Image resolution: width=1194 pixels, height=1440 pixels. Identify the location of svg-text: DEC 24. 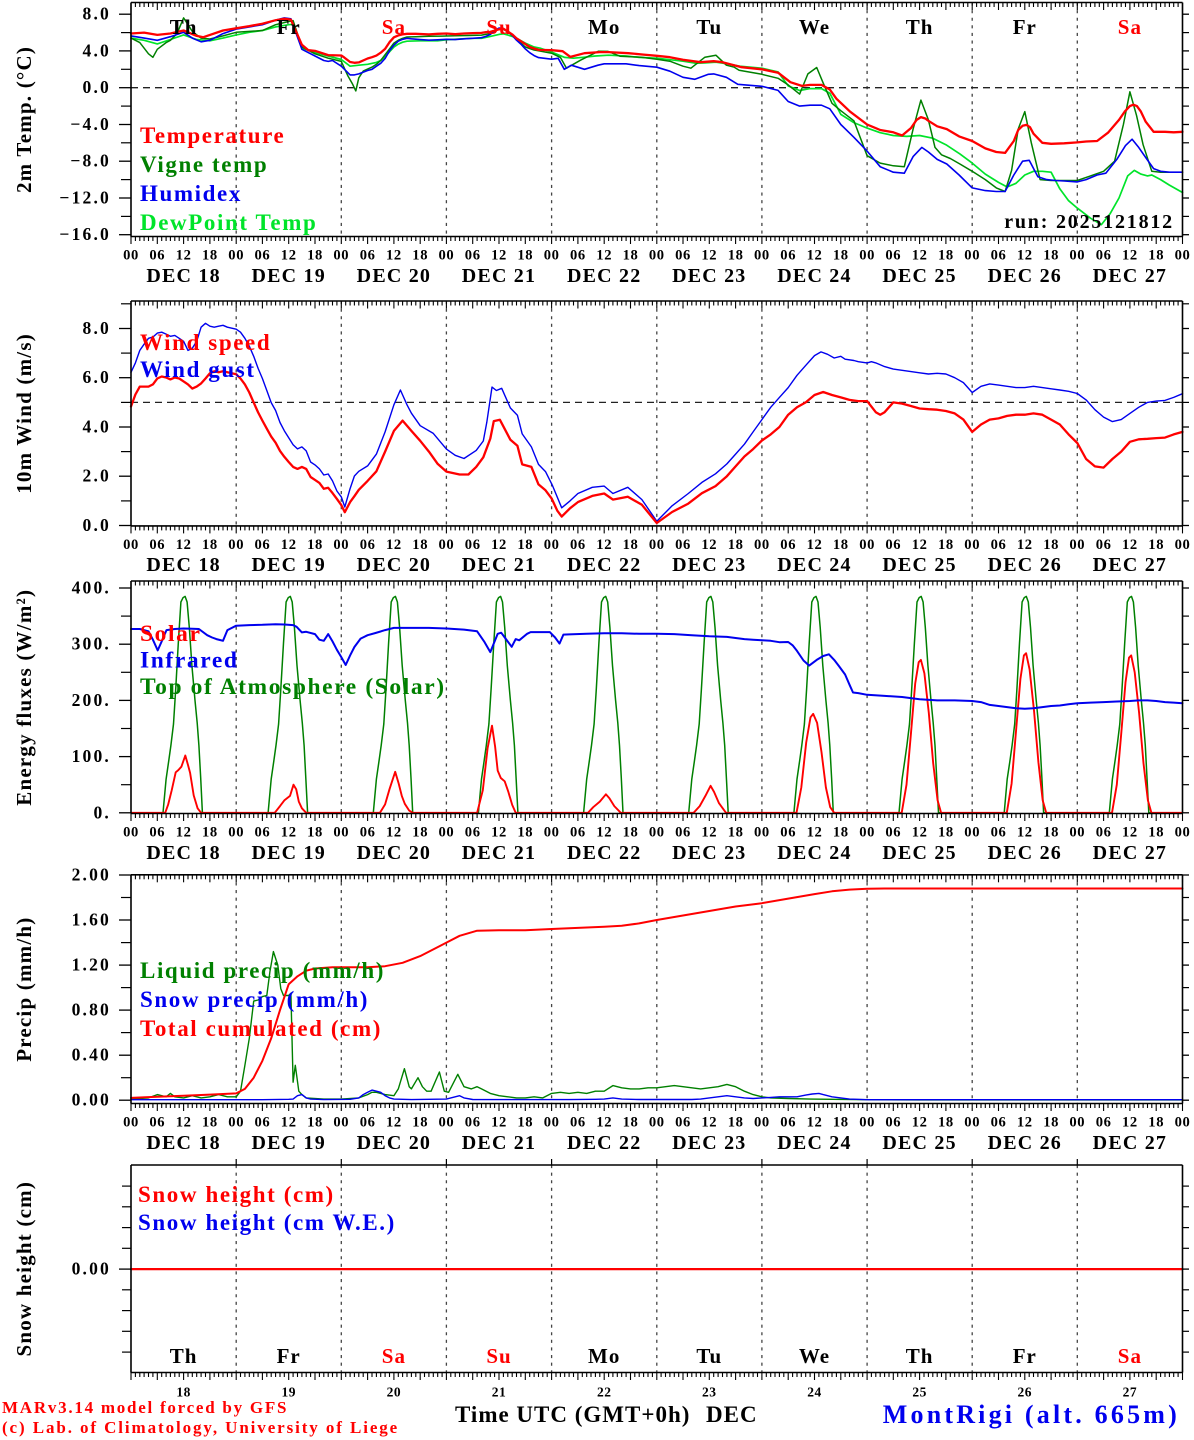
(814, 565).